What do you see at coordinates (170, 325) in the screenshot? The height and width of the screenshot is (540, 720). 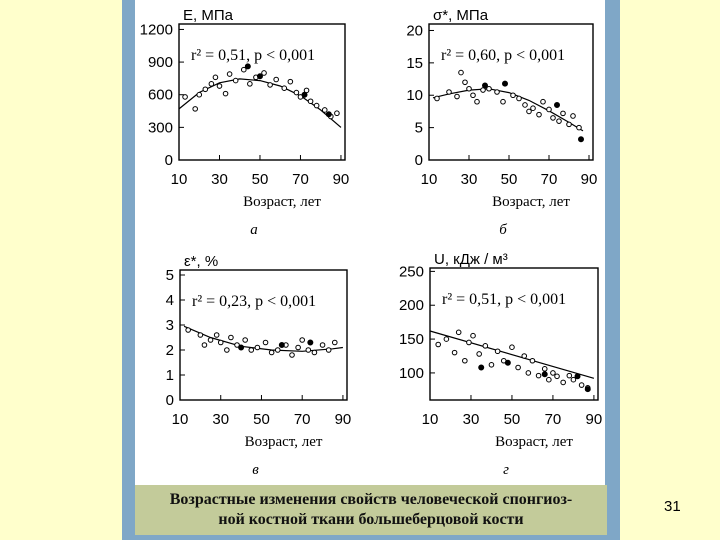 I see `y-tick-label: 3` at bounding box center [170, 325].